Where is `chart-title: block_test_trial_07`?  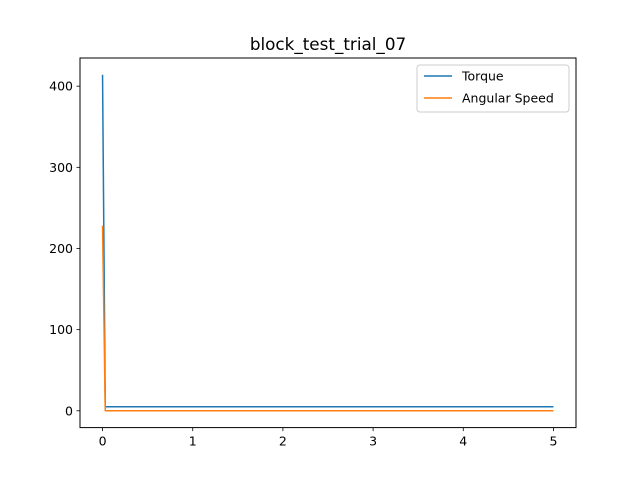 chart-title: block_test_trial_07 is located at coordinates (328, 44).